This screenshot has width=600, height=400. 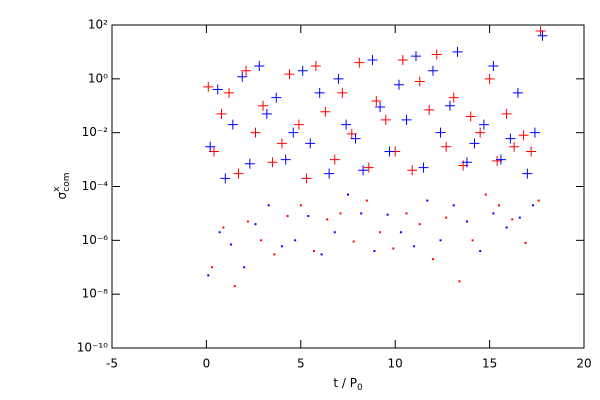 What do you see at coordinates (62, 196) in the screenshot?
I see `y-label-base: σ` at bounding box center [62, 196].